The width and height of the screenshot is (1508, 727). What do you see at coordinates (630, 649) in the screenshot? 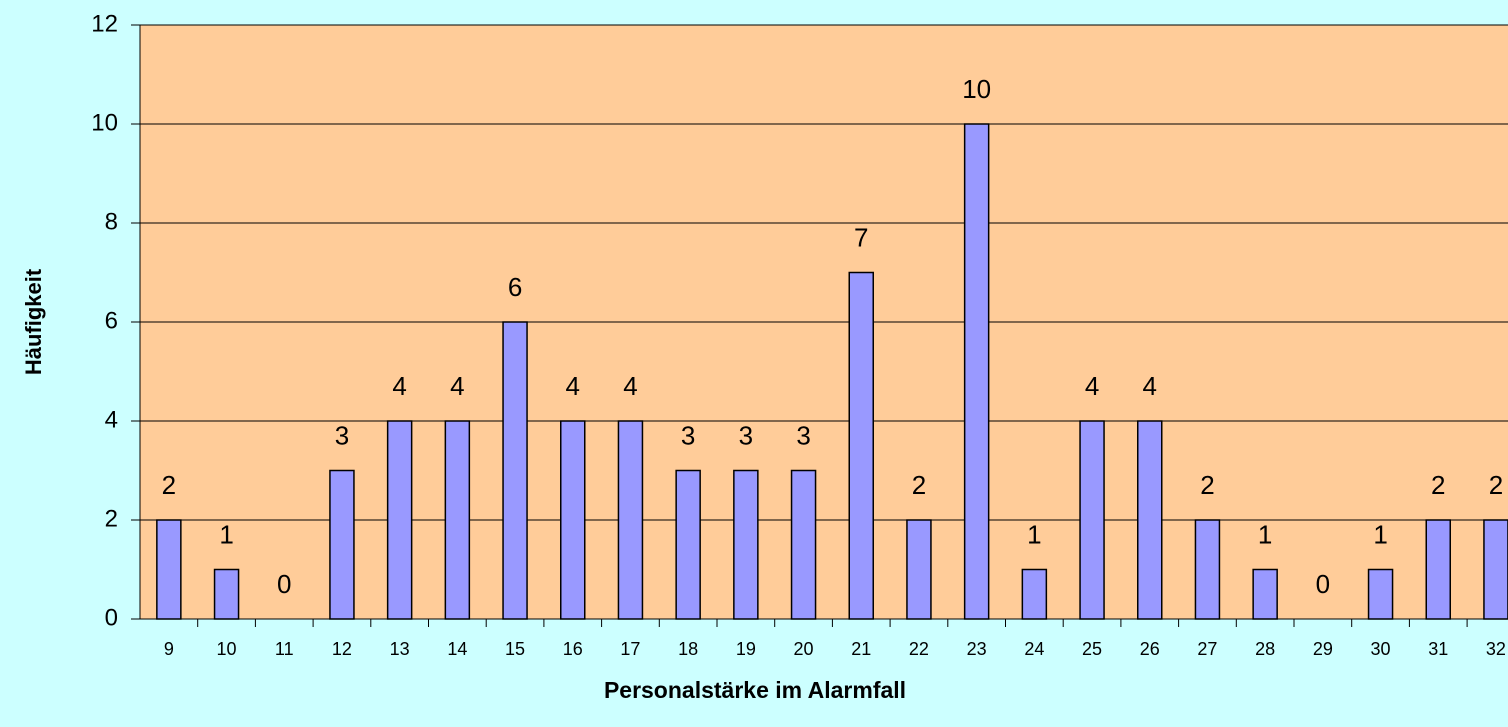
I see `x-tick-label: 17` at bounding box center [630, 649].